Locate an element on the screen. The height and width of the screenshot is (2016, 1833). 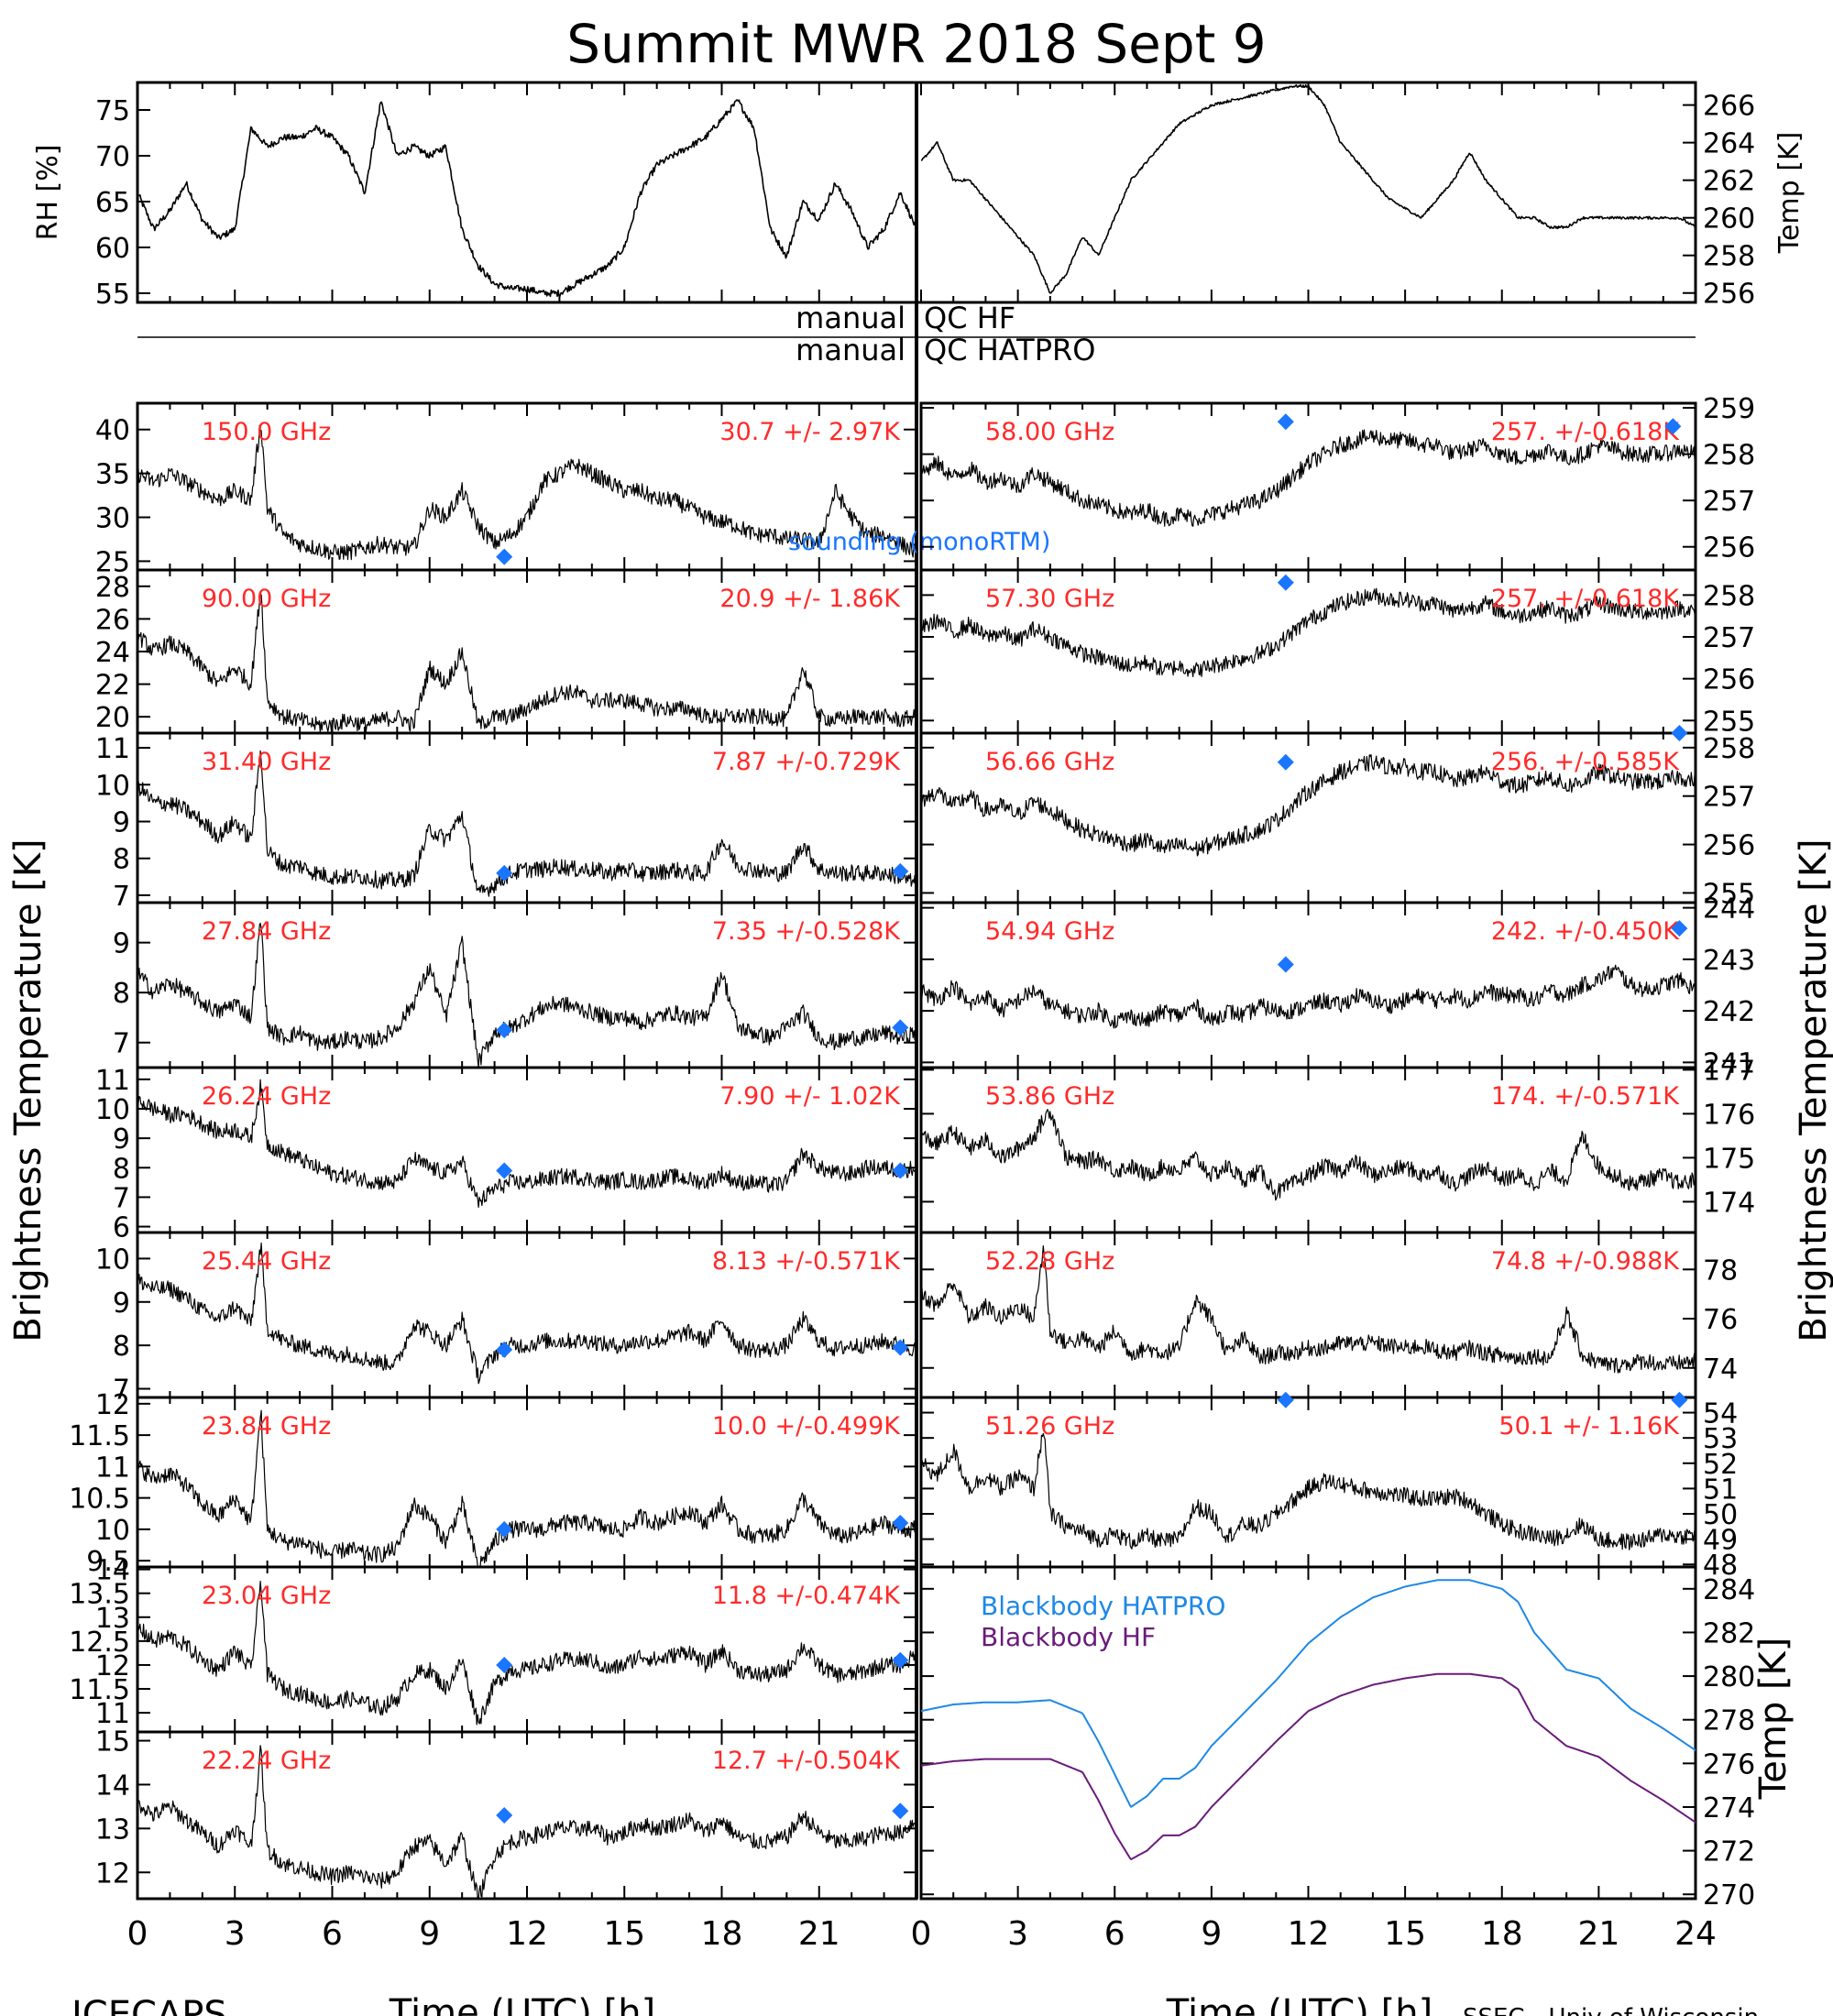
panel-ch5800: 256 257 258 259 58.00 GHz 257. +/-0.618K is located at coordinates (1337, 482).